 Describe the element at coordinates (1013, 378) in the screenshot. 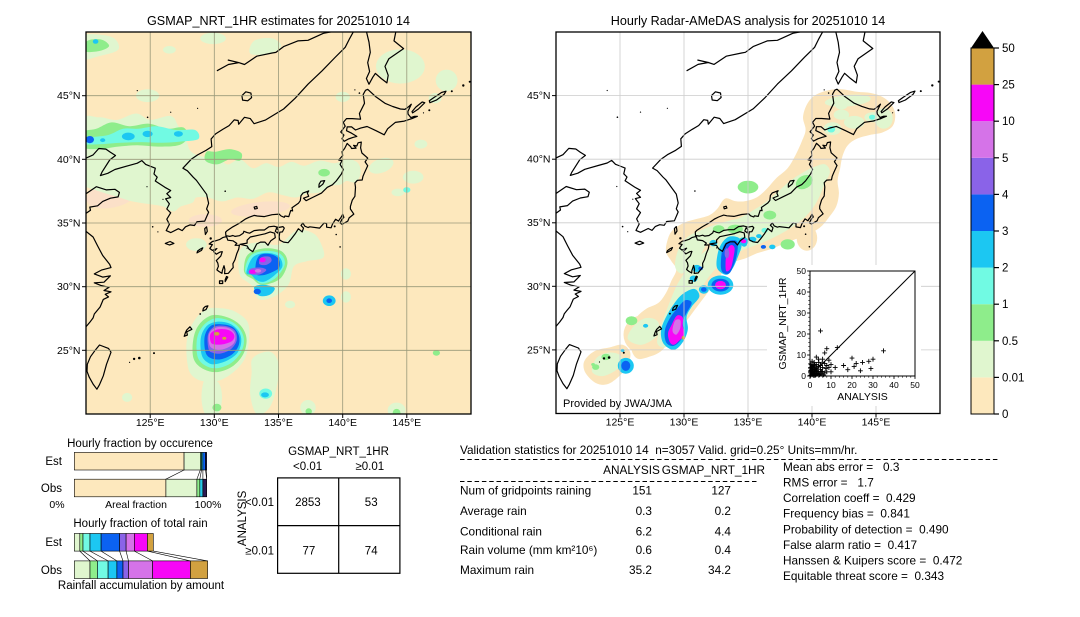

I see `svg-text: 0.01` at that location.